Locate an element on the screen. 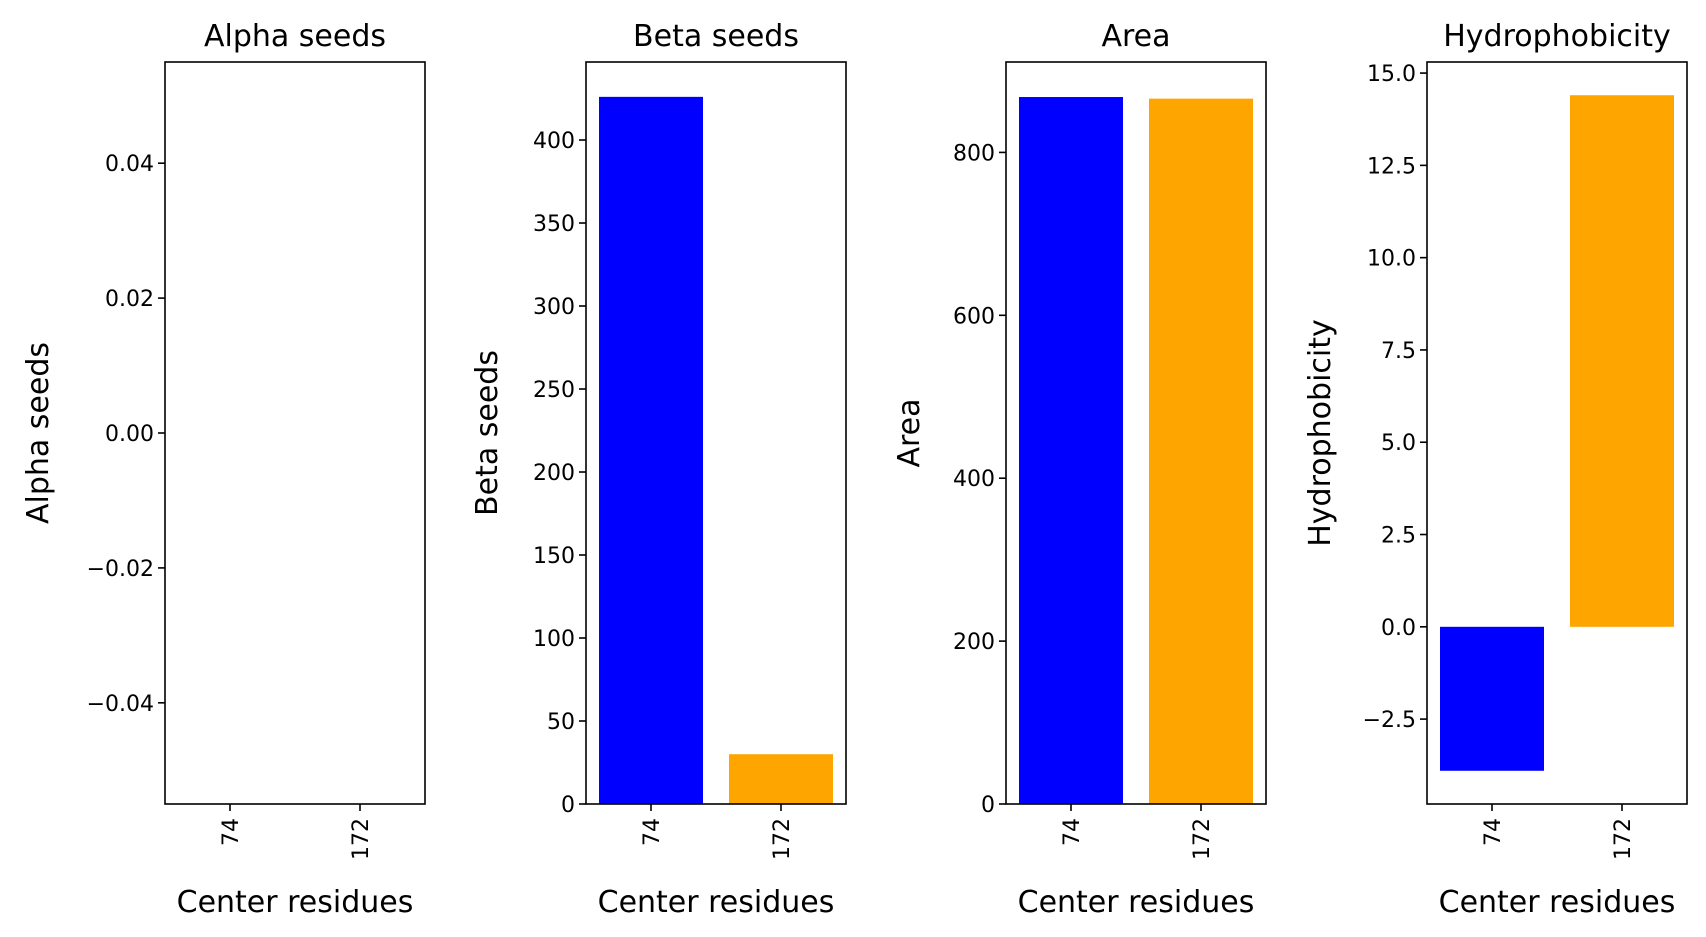 The height and width of the screenshot is (937, 1706). y-tick-label: 7.5 is located at coordinates (1398, 351).